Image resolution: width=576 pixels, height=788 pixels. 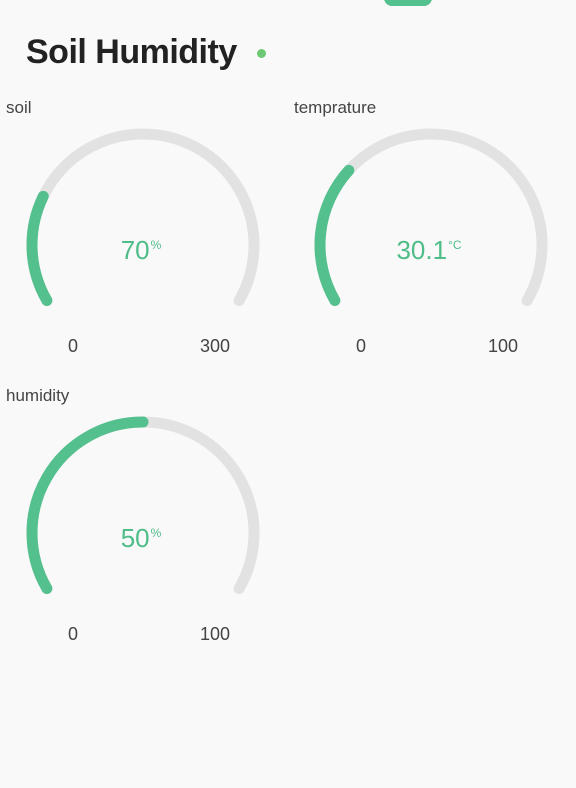 I want to click on gauge-label: humidity, so click(x=38, y=395).